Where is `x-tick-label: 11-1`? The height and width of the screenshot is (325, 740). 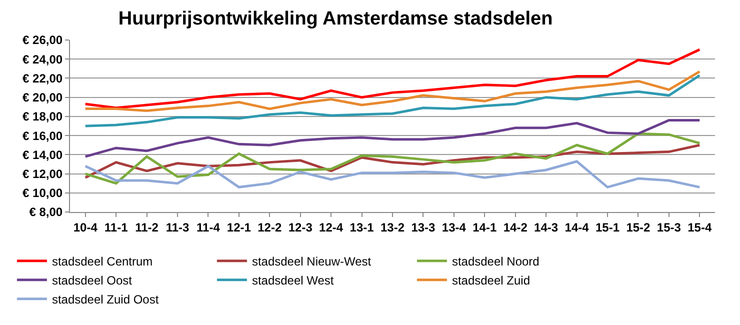 x-tick-label: 11-1 is located at coordinates (116, 227).